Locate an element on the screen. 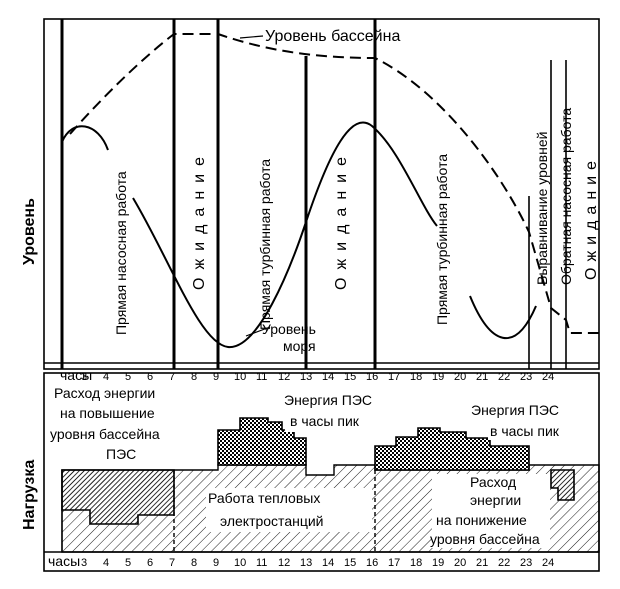 Image resolution: width=620 pixels, height=589 pixels. phase-pump-direct: Прямая насосная работа is located at coordinates (121, 253).